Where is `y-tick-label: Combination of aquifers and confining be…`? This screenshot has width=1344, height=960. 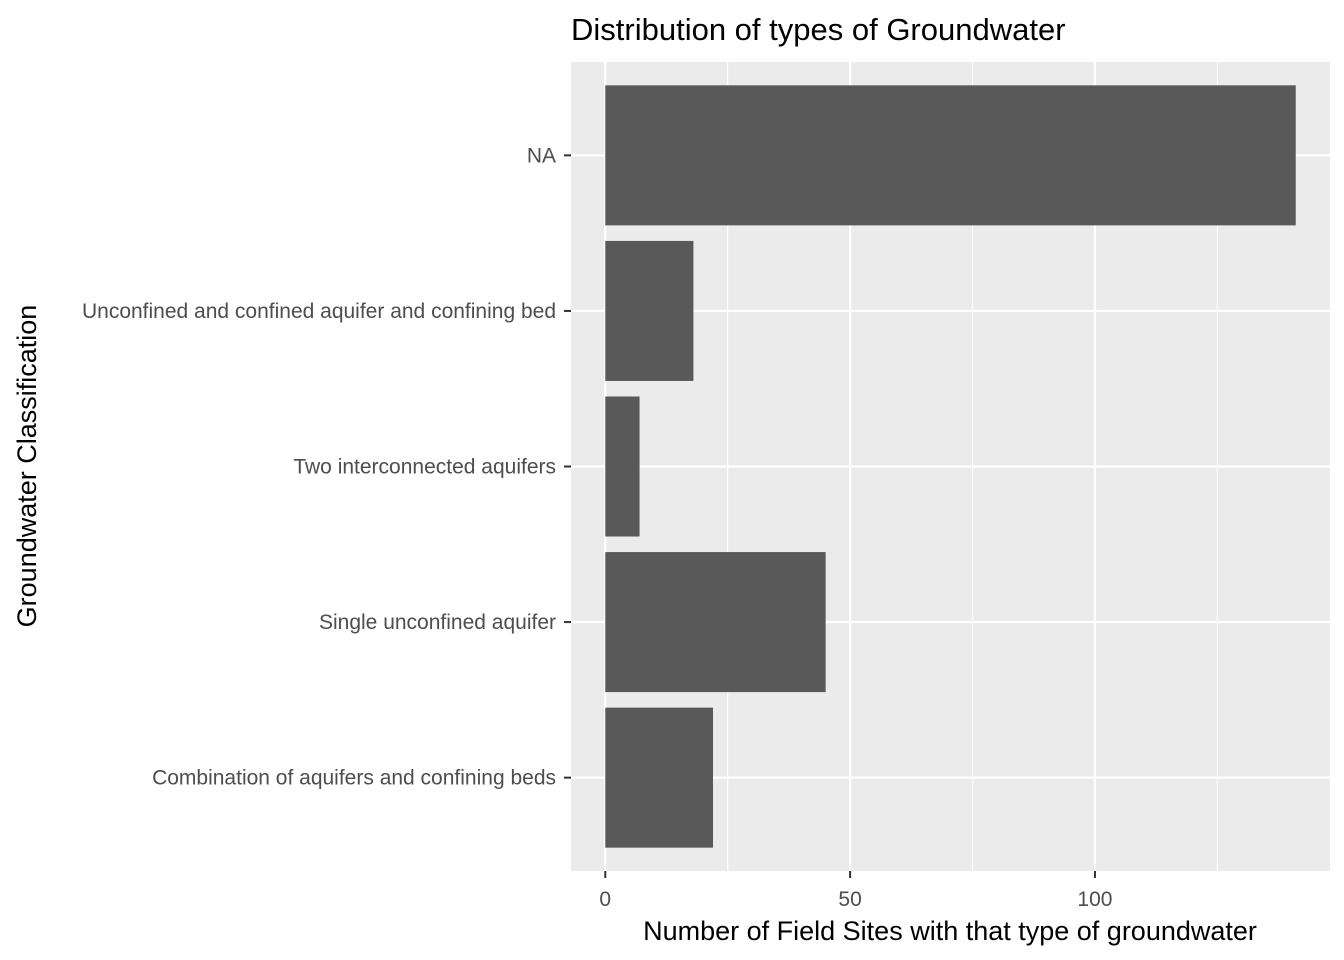 y-tick-label: Combination of aquifers and confining be… is located at coordinates (354, 778).